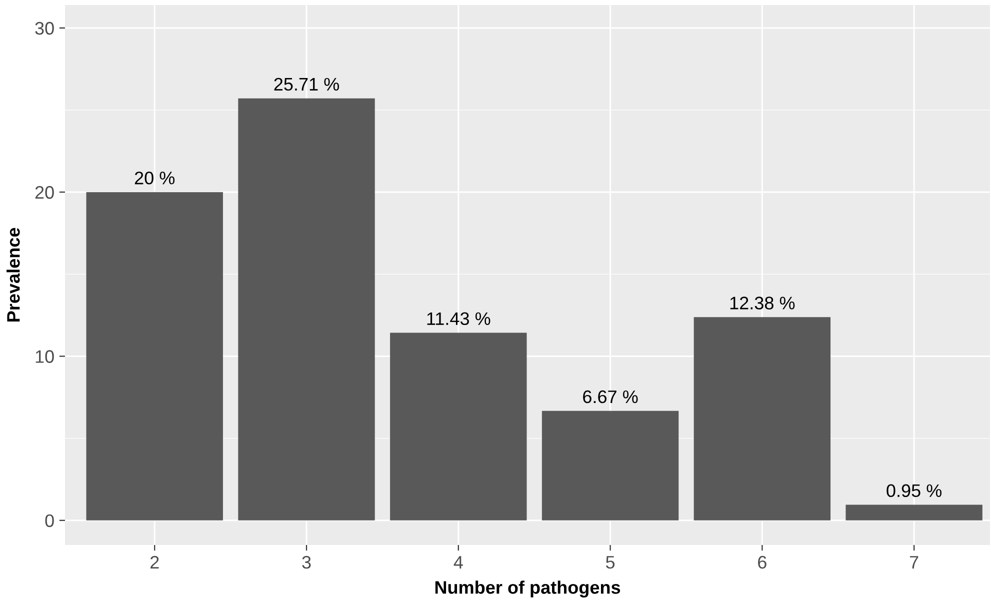  Describe the element at coordinates (13, 275) in the screenshot. I see `y-axis-title: Prevalence` at that location.